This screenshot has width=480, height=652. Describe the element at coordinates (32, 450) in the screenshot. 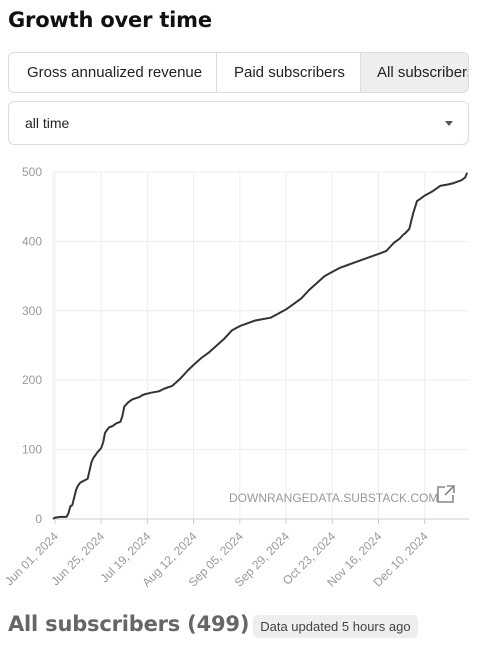

I see `y-tick-label: 100` at that location.